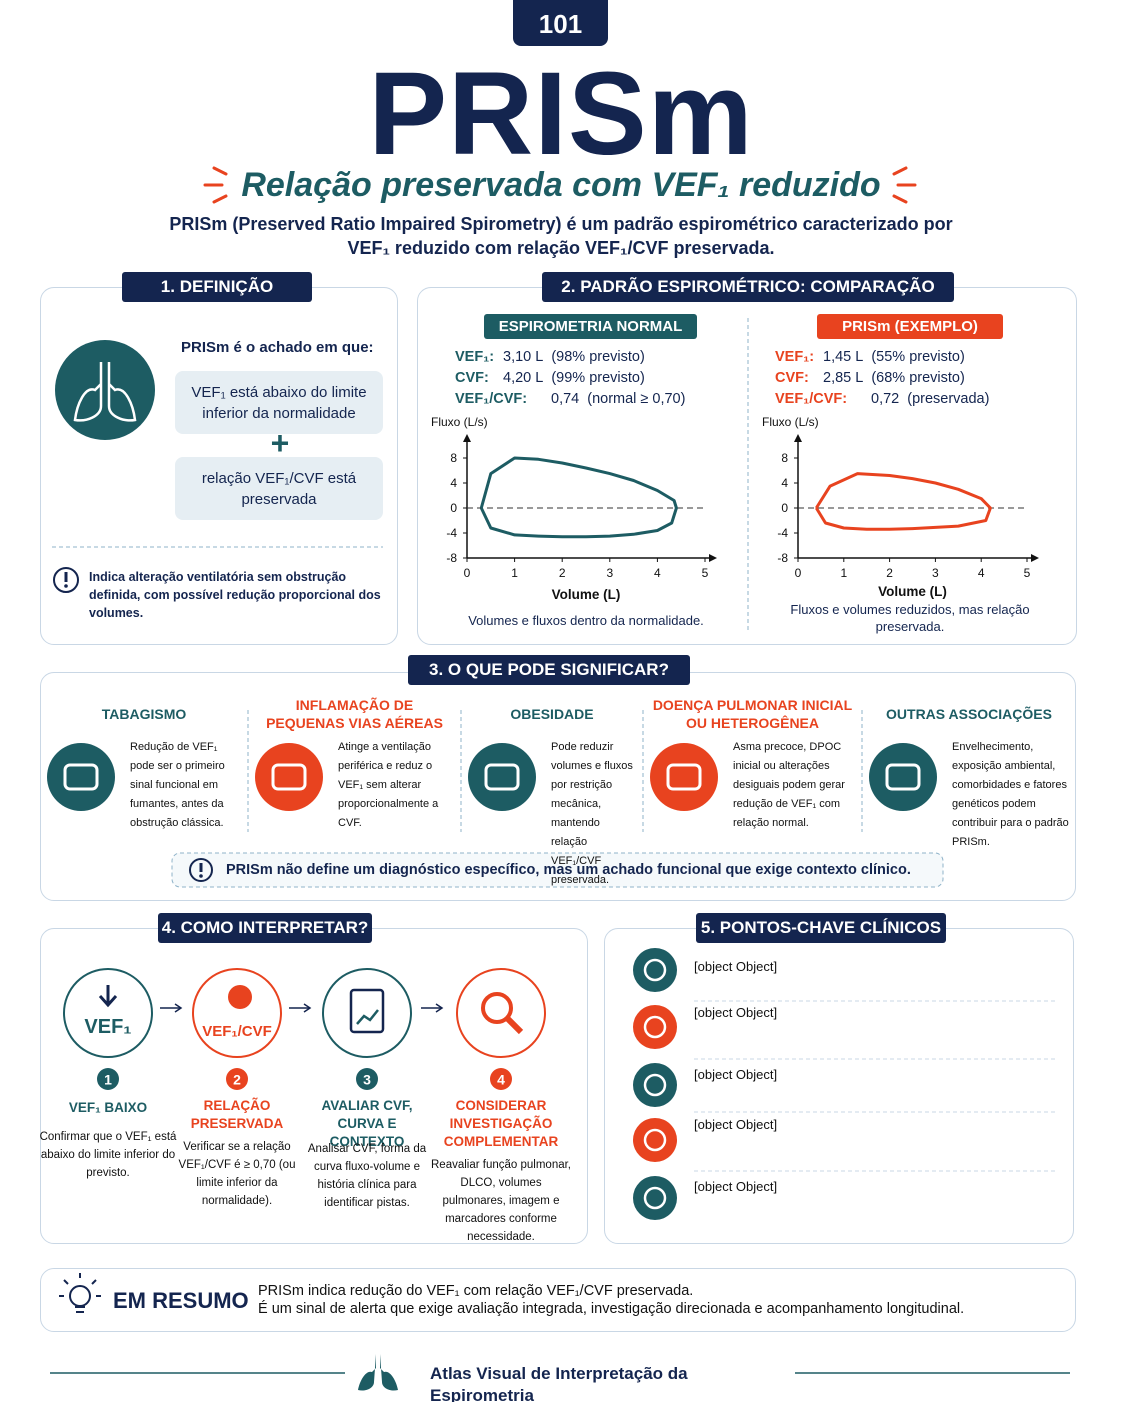 This screenshot has width=1122, height=1402. I want to click on step-number: 4, so click(501, 1080).